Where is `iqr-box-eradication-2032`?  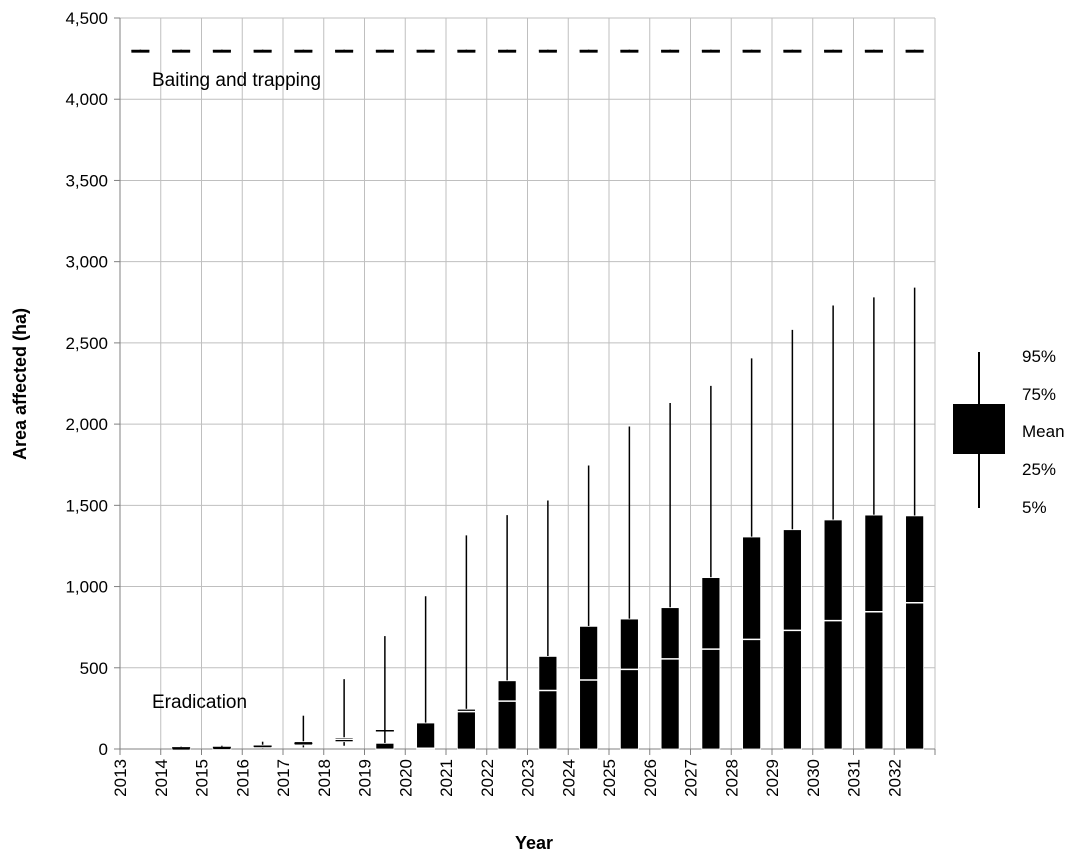 iqr-box-eradication-2032 is located at coordinates (915, 632).